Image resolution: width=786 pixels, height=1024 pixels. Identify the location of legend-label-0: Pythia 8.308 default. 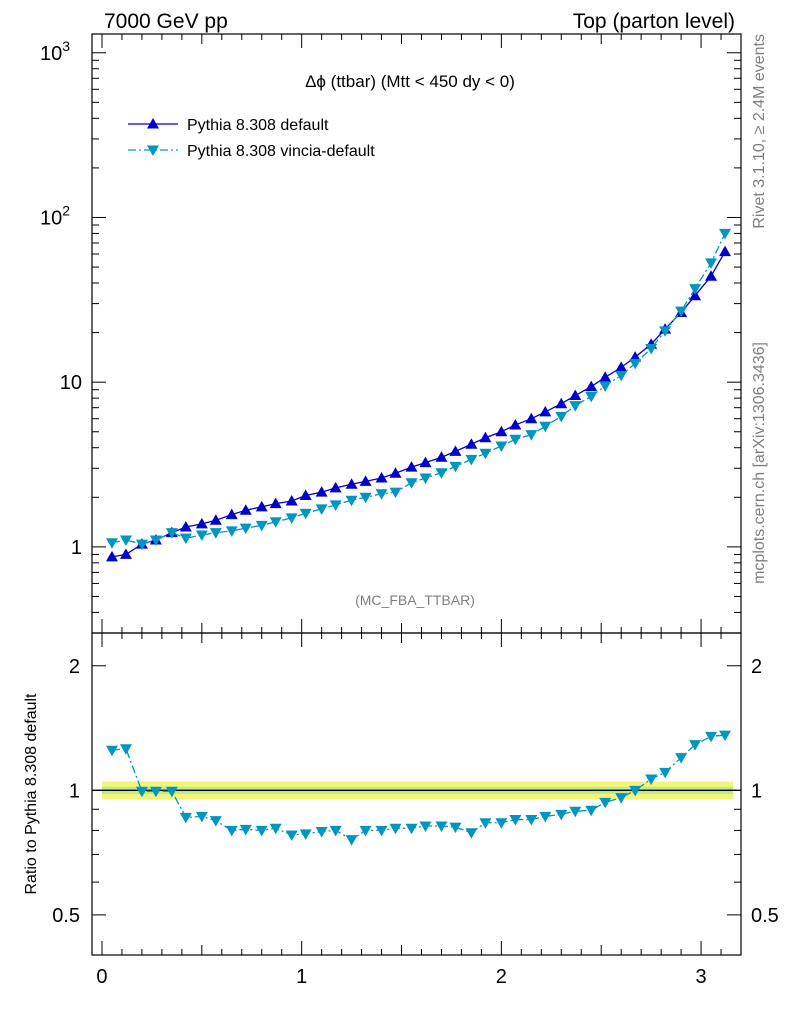
(258, 125).